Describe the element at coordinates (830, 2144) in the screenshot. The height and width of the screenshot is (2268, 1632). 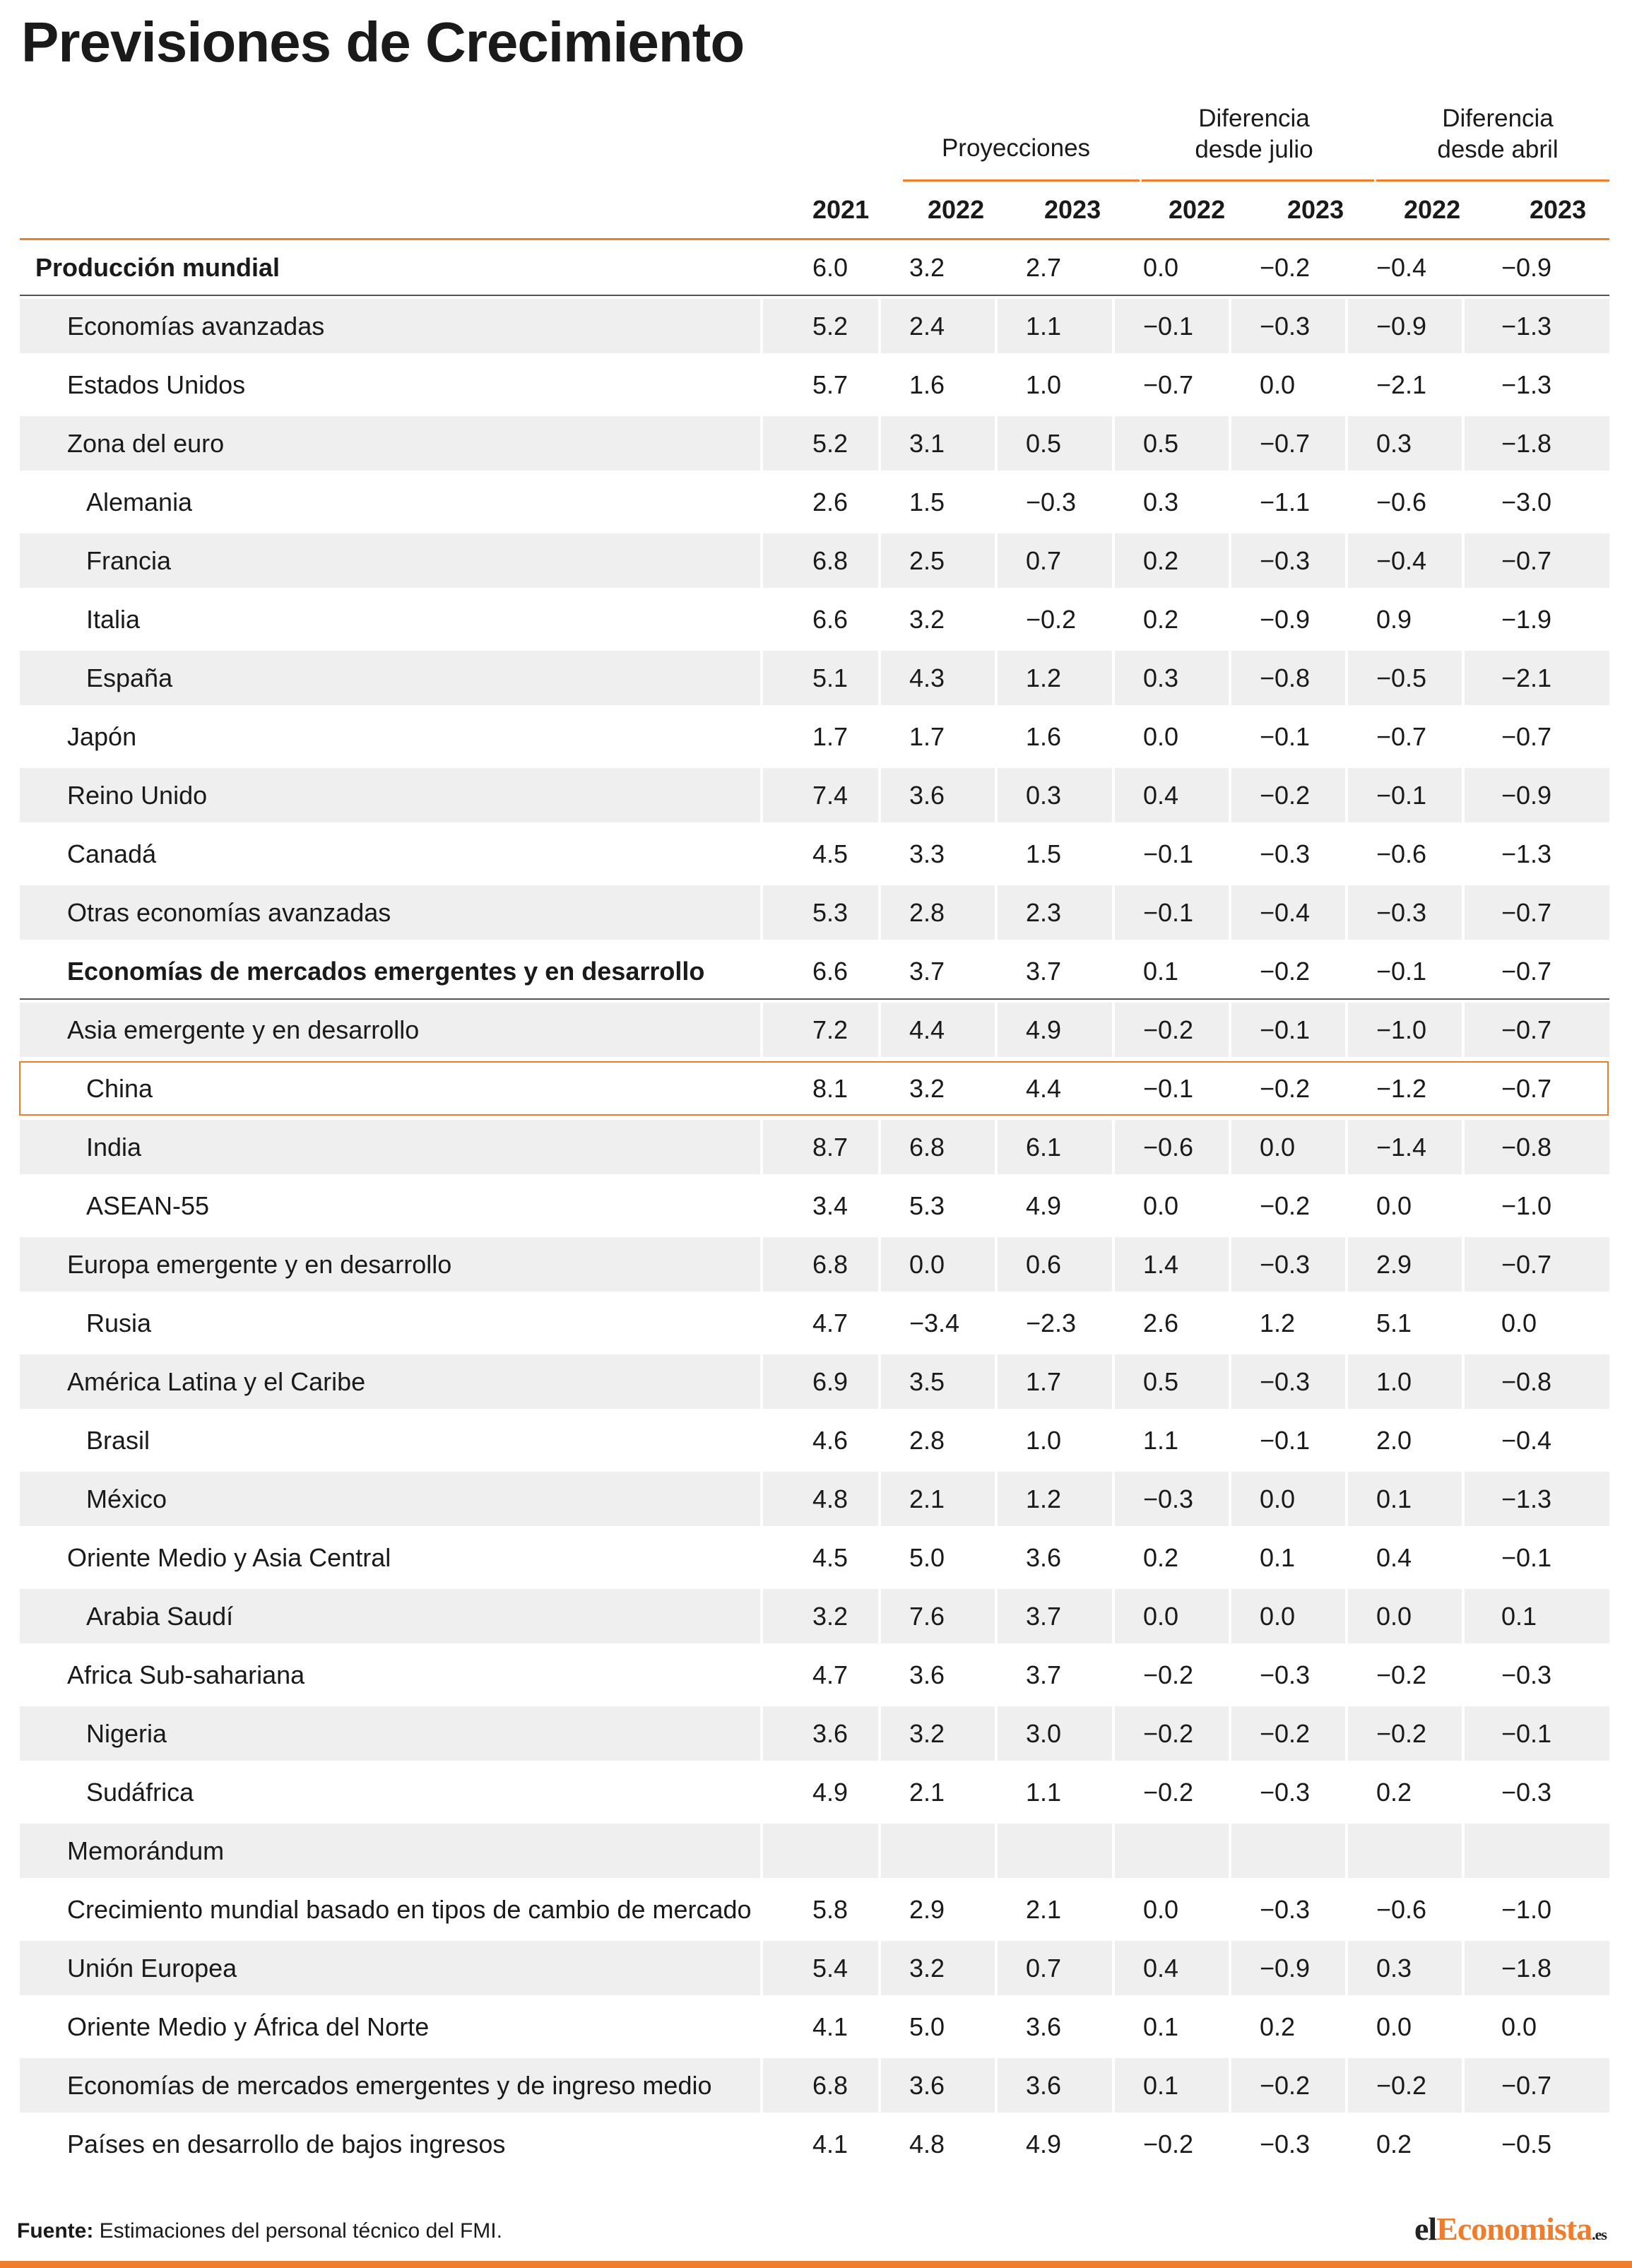
I see `value-cell: 4.1` at that location.